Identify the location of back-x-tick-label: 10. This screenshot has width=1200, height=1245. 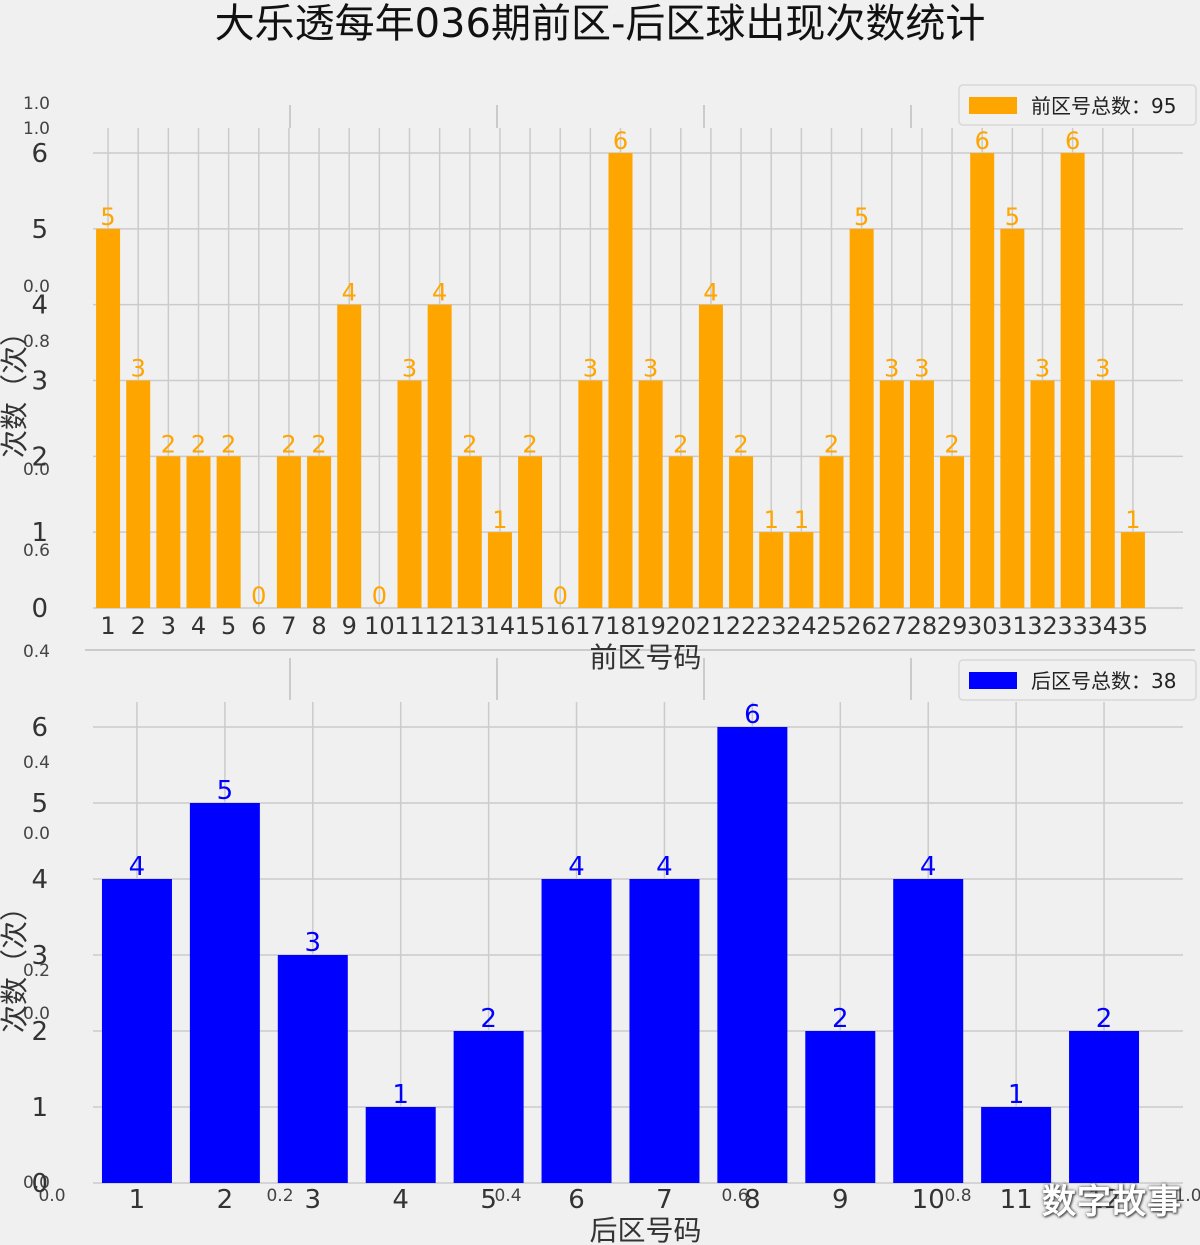
(928, 1200).